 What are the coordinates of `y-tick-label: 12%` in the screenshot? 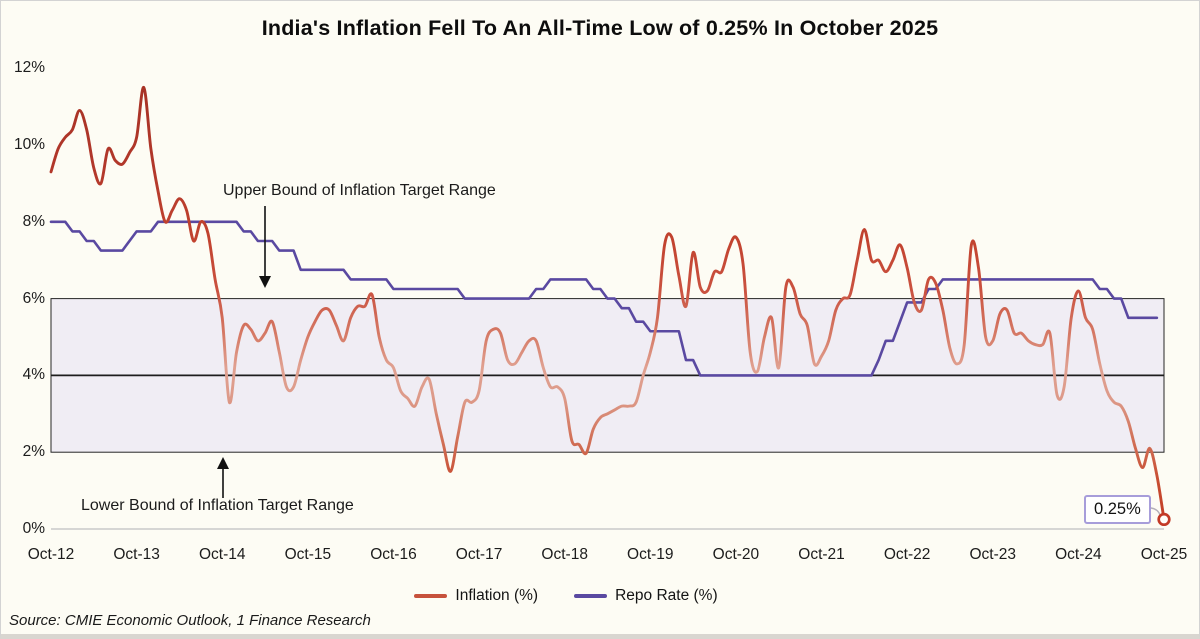 It's located at (29, 68).